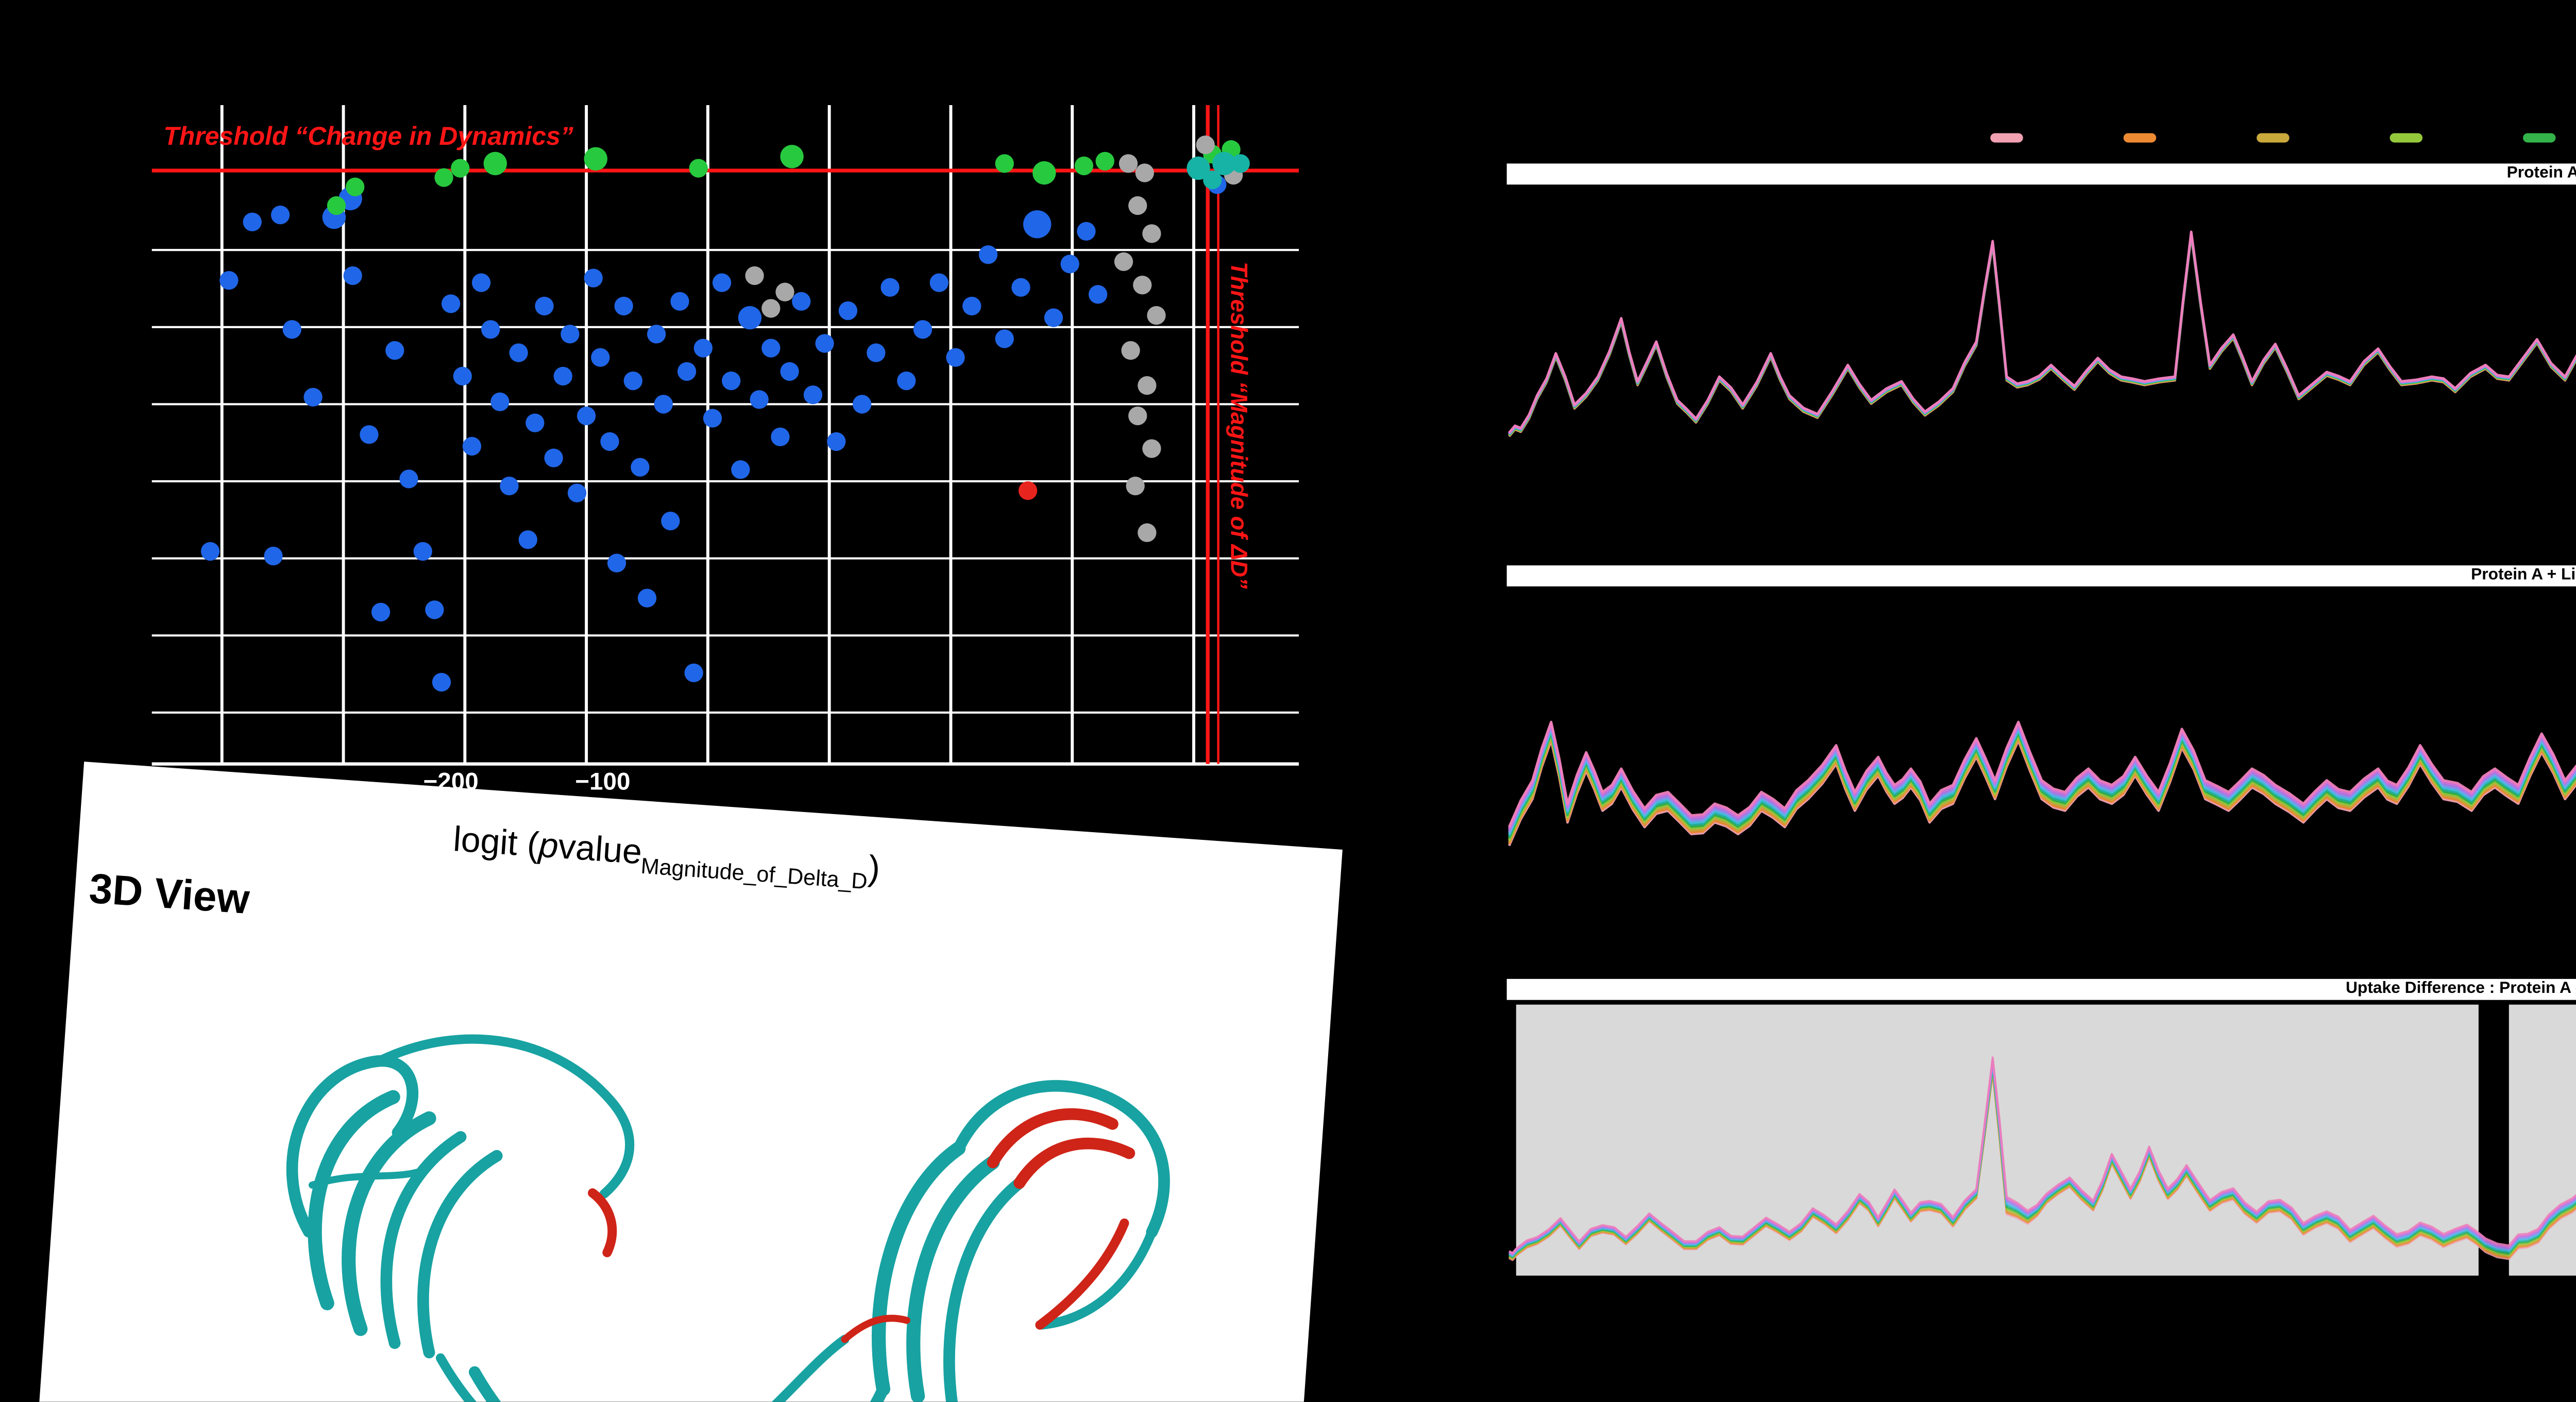  What do you see at coordinates (600, 850) in the screenshot?
I see `xlabel-mid: value` at bounding box center [600, 850].